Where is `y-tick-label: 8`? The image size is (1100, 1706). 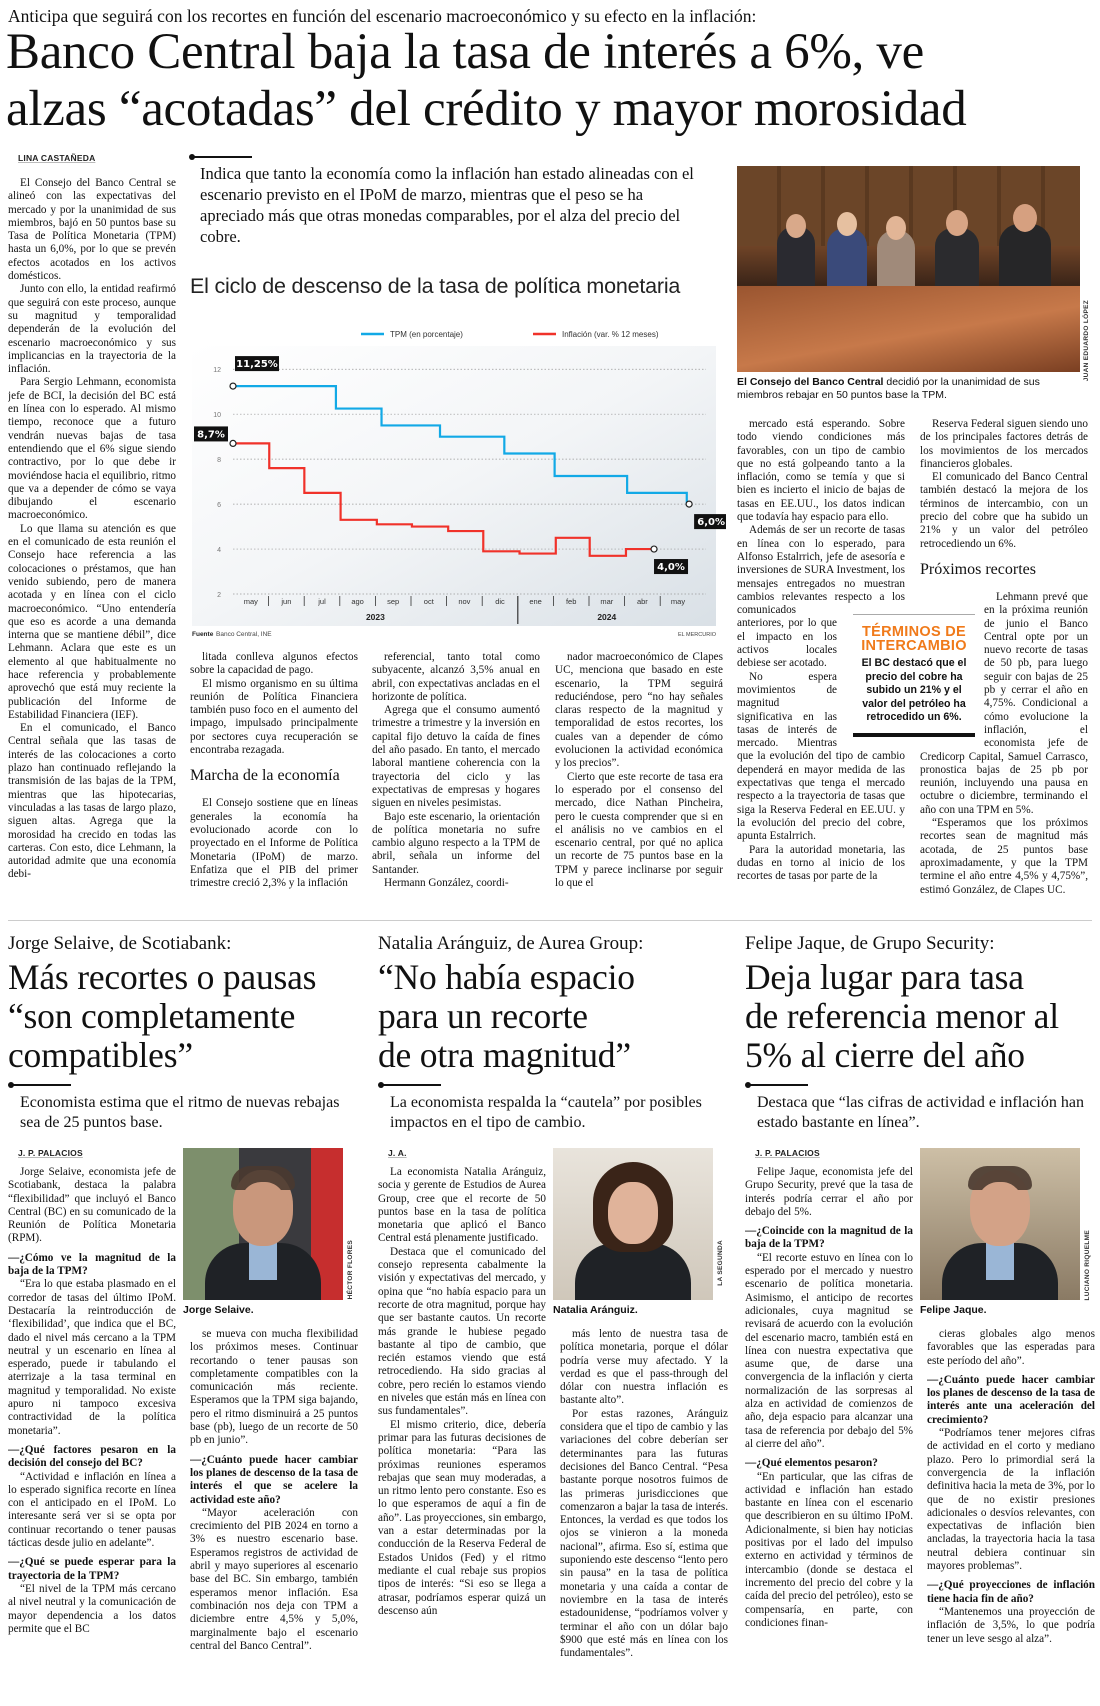 y-tick-label: 8 is located at coordinates (219, 460).